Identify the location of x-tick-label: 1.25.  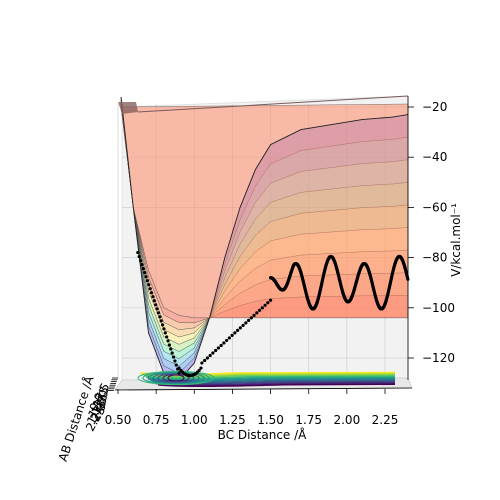
(232, 420).